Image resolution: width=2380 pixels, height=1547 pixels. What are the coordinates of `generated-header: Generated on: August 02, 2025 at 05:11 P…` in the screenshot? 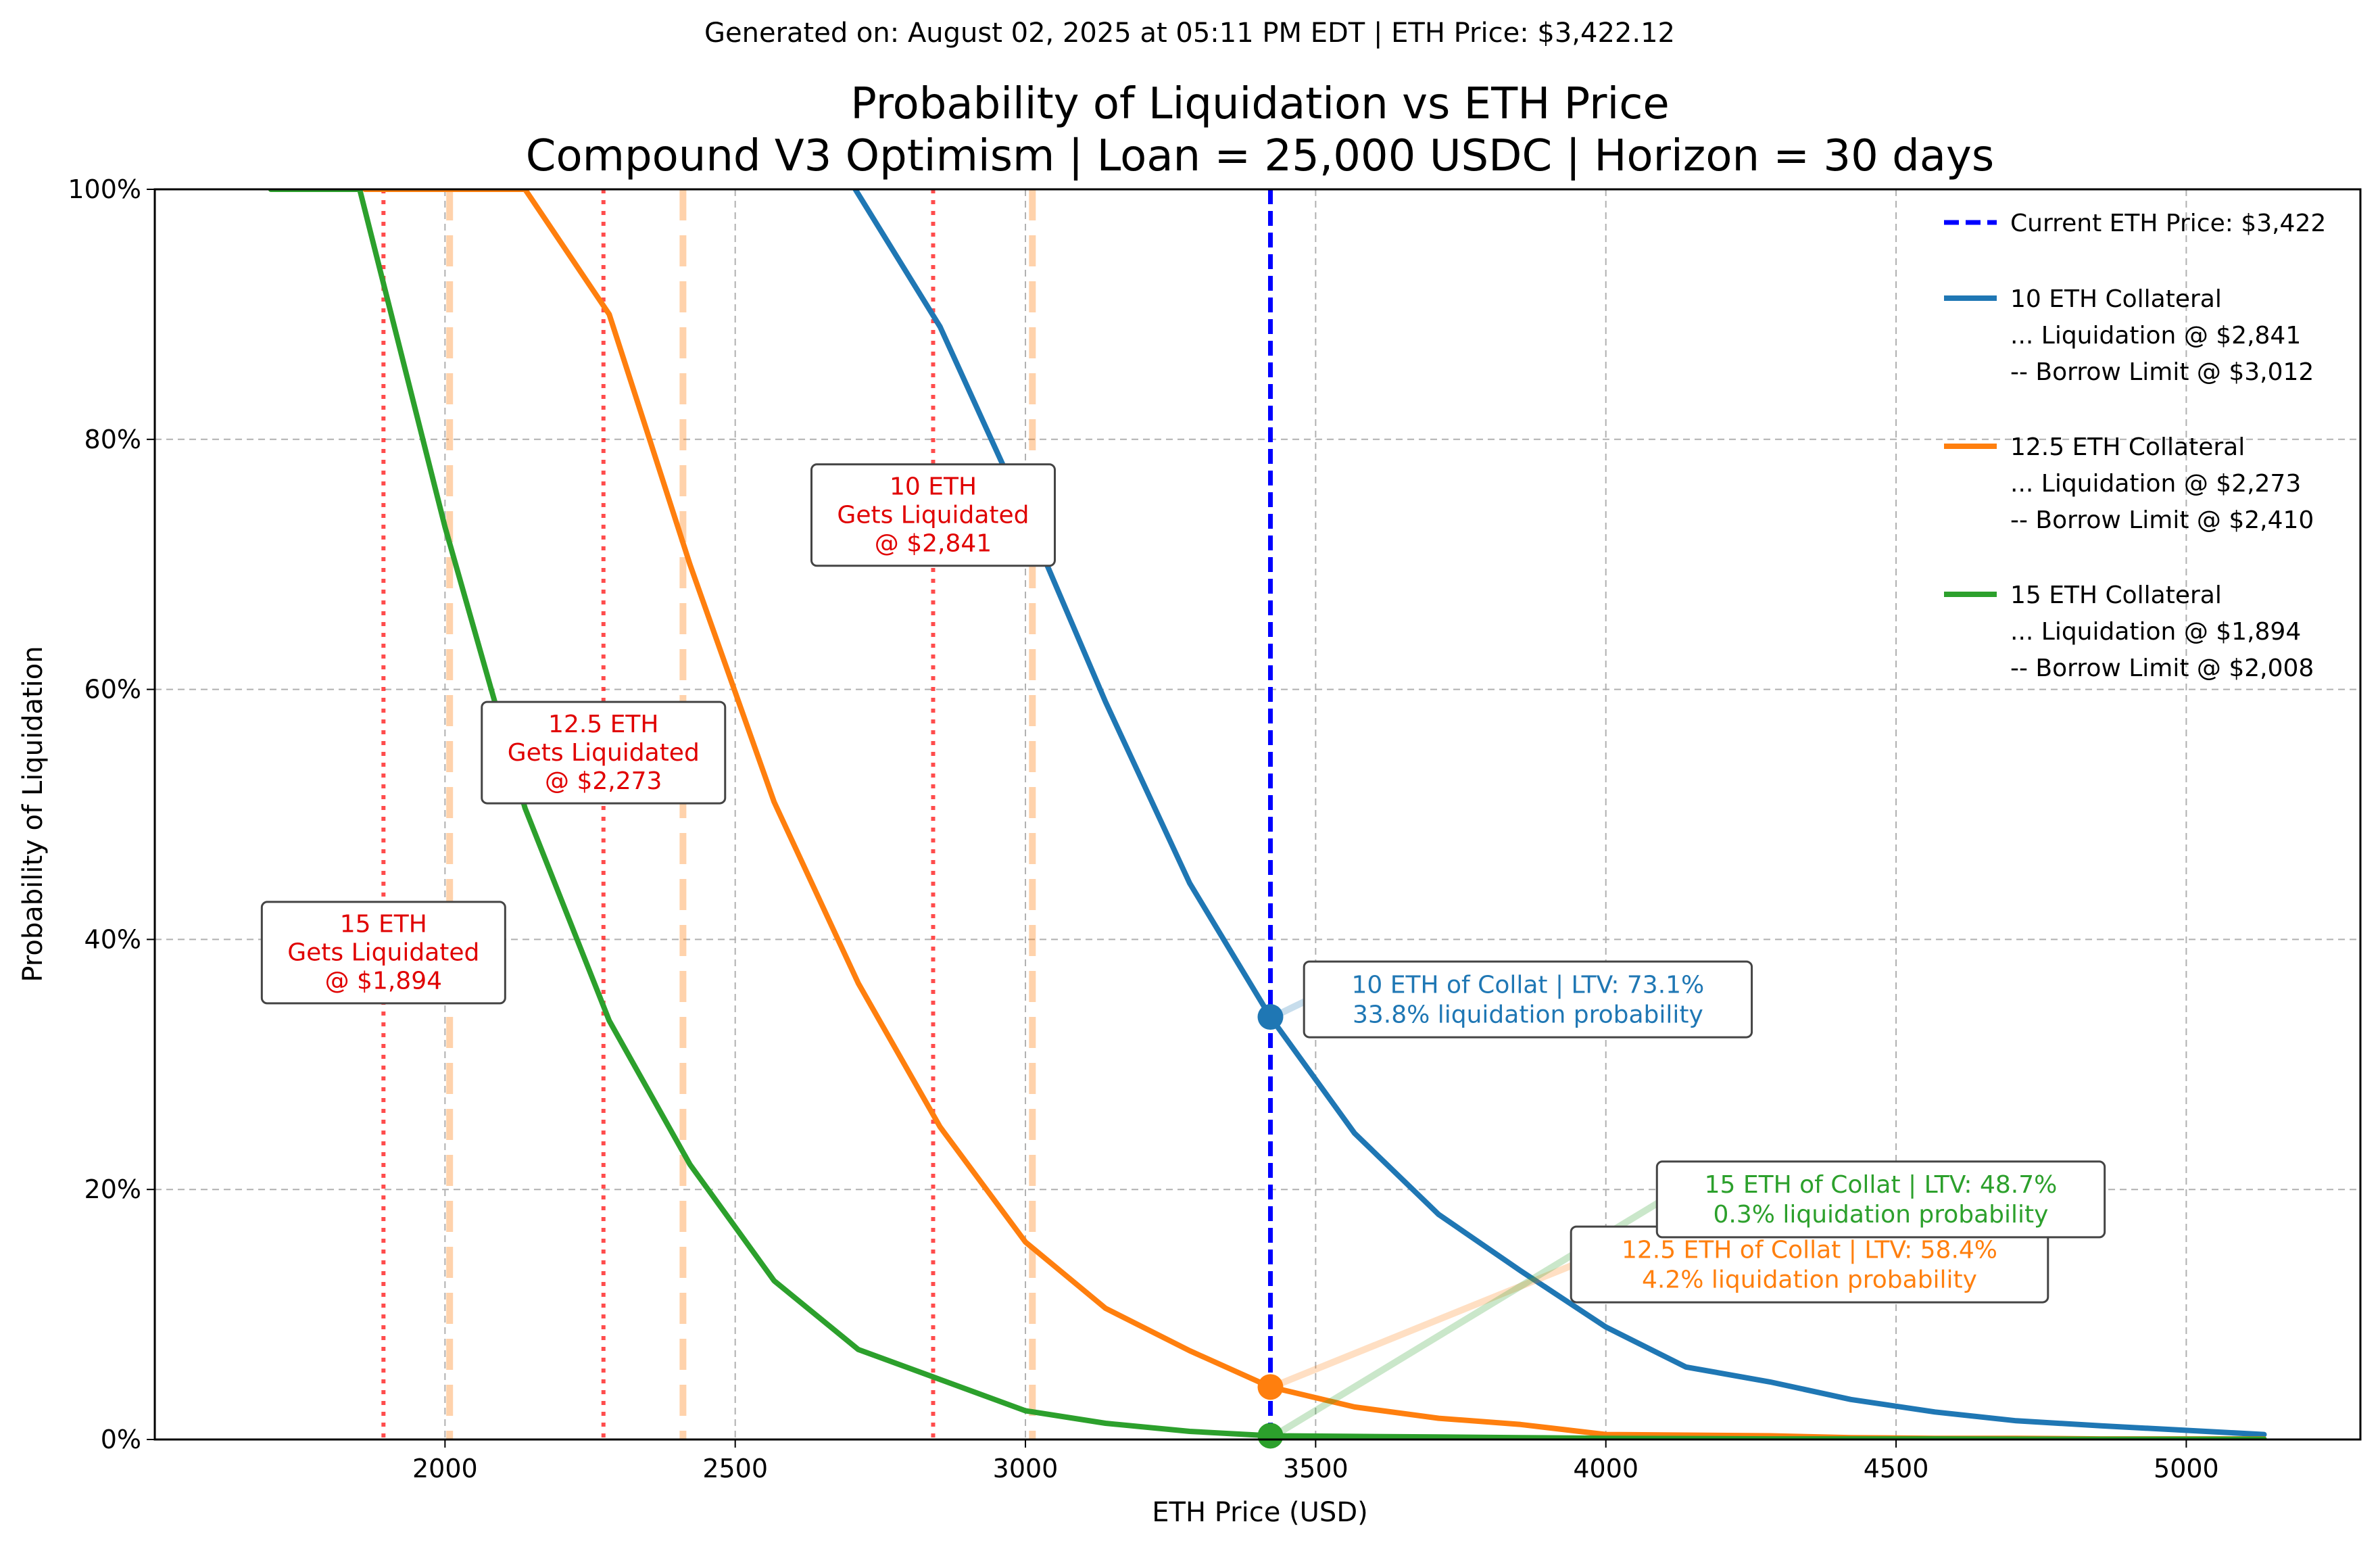 It's located at (1189, 33).